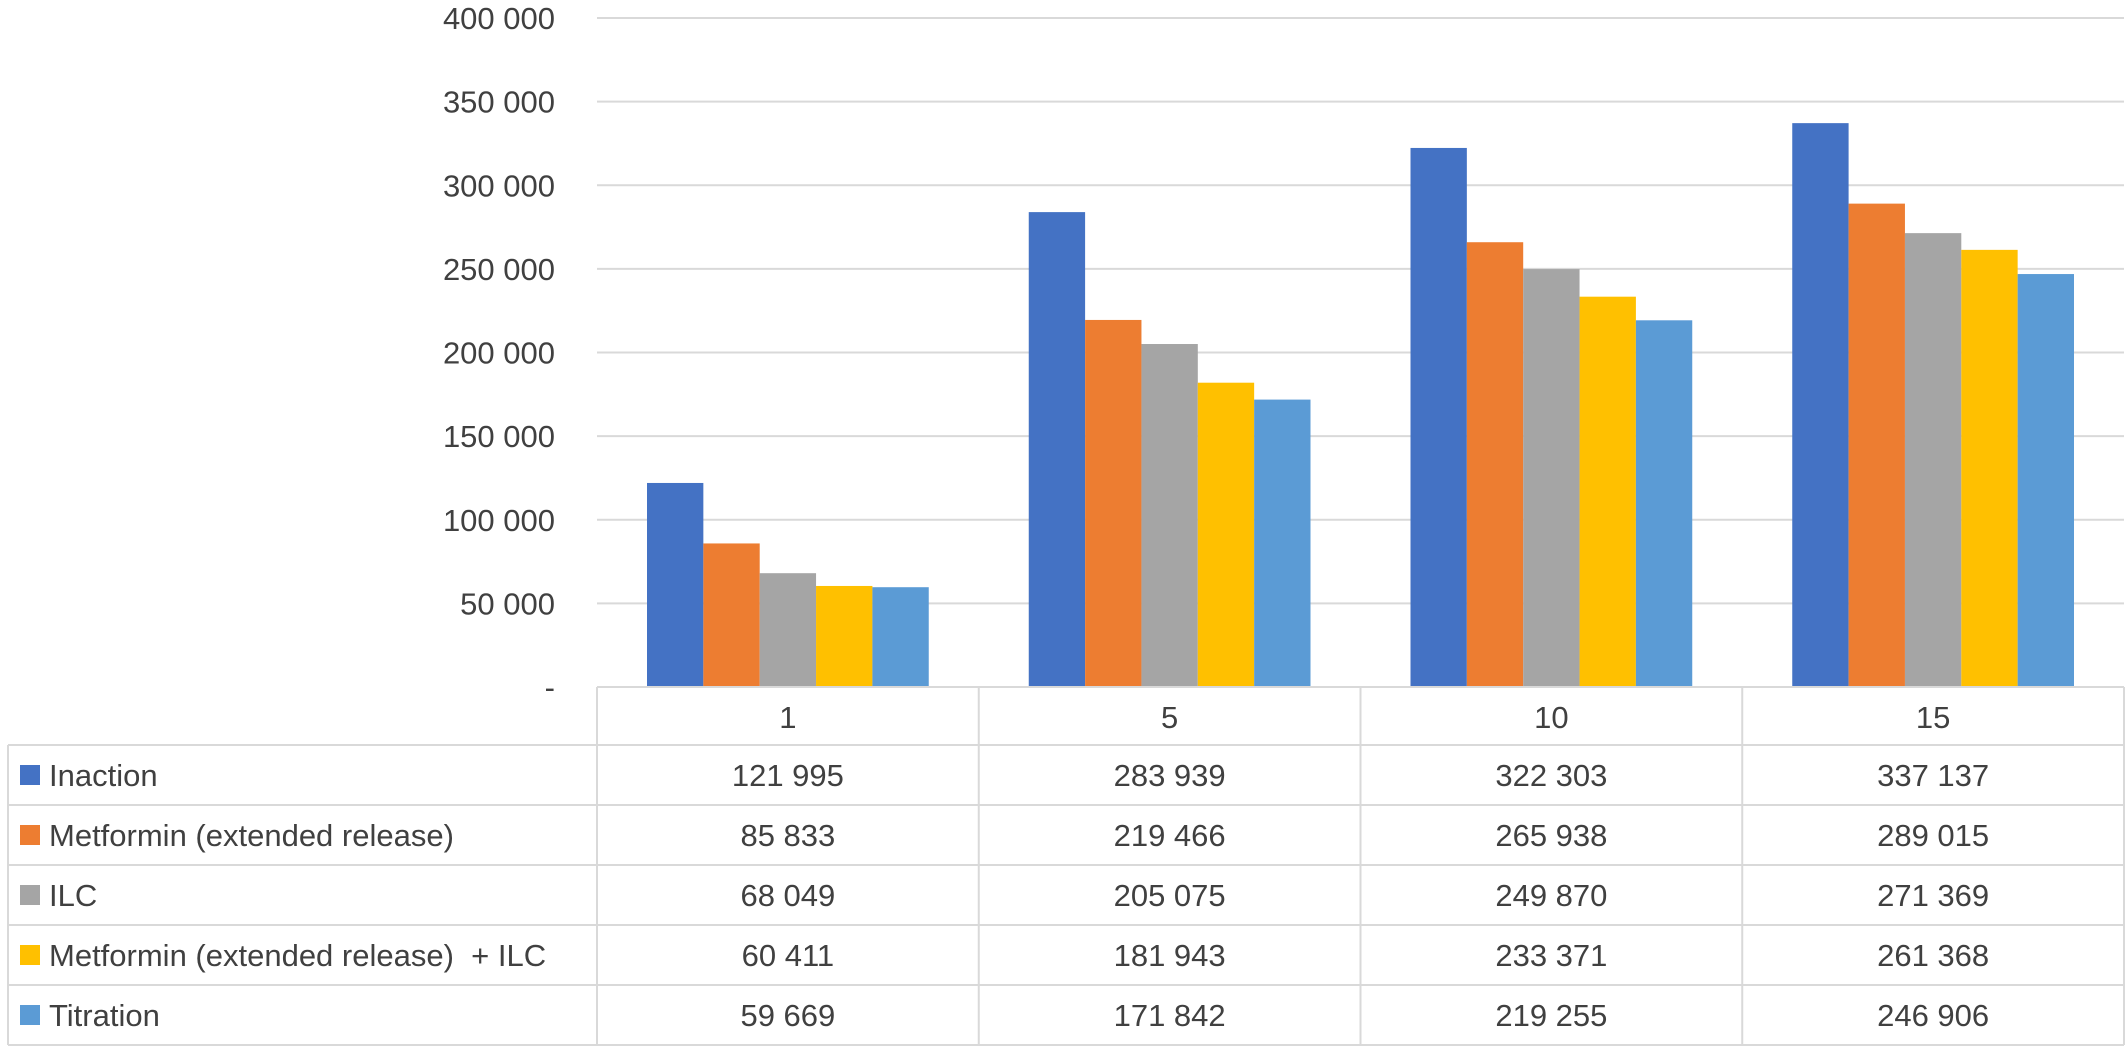  Describe the element at coordinates (499, 269) in the screenshot. I see `y-tick-label: 250 000` at that location.